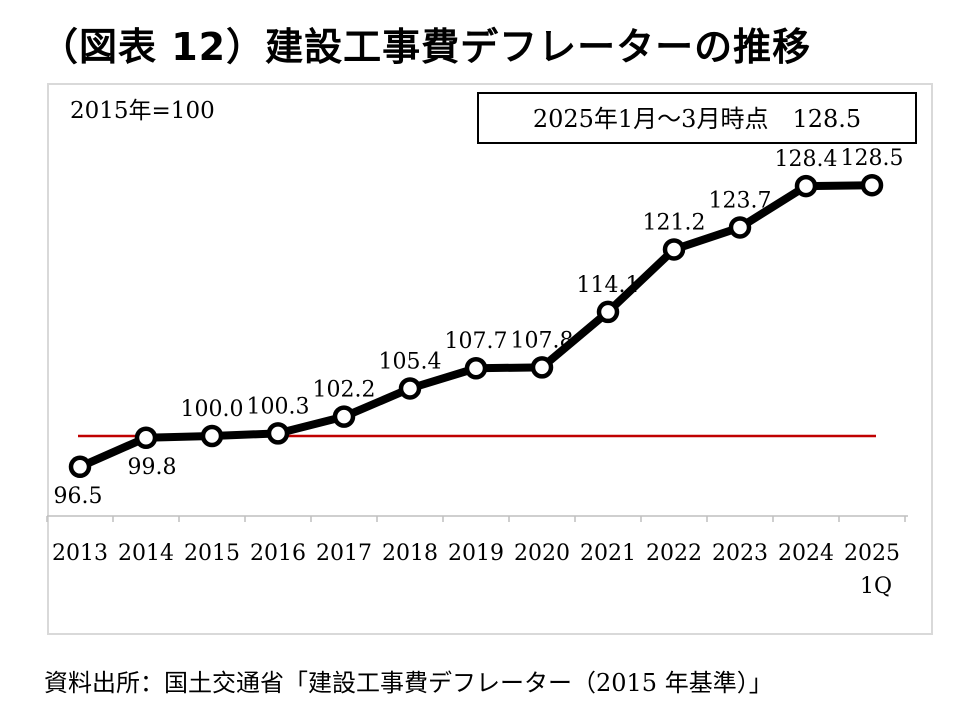 Image resolution: width=960 pixels, height=720 pixels. Describe the element at coordinates (212, 553) in the screenshot. I see `x-tick-label: 2015` at that location.